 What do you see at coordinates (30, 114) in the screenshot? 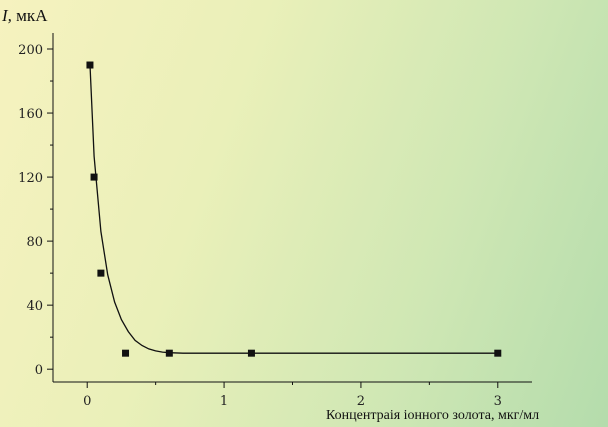
I see `y-tick-label: 160` at bounding box center [30, 114].